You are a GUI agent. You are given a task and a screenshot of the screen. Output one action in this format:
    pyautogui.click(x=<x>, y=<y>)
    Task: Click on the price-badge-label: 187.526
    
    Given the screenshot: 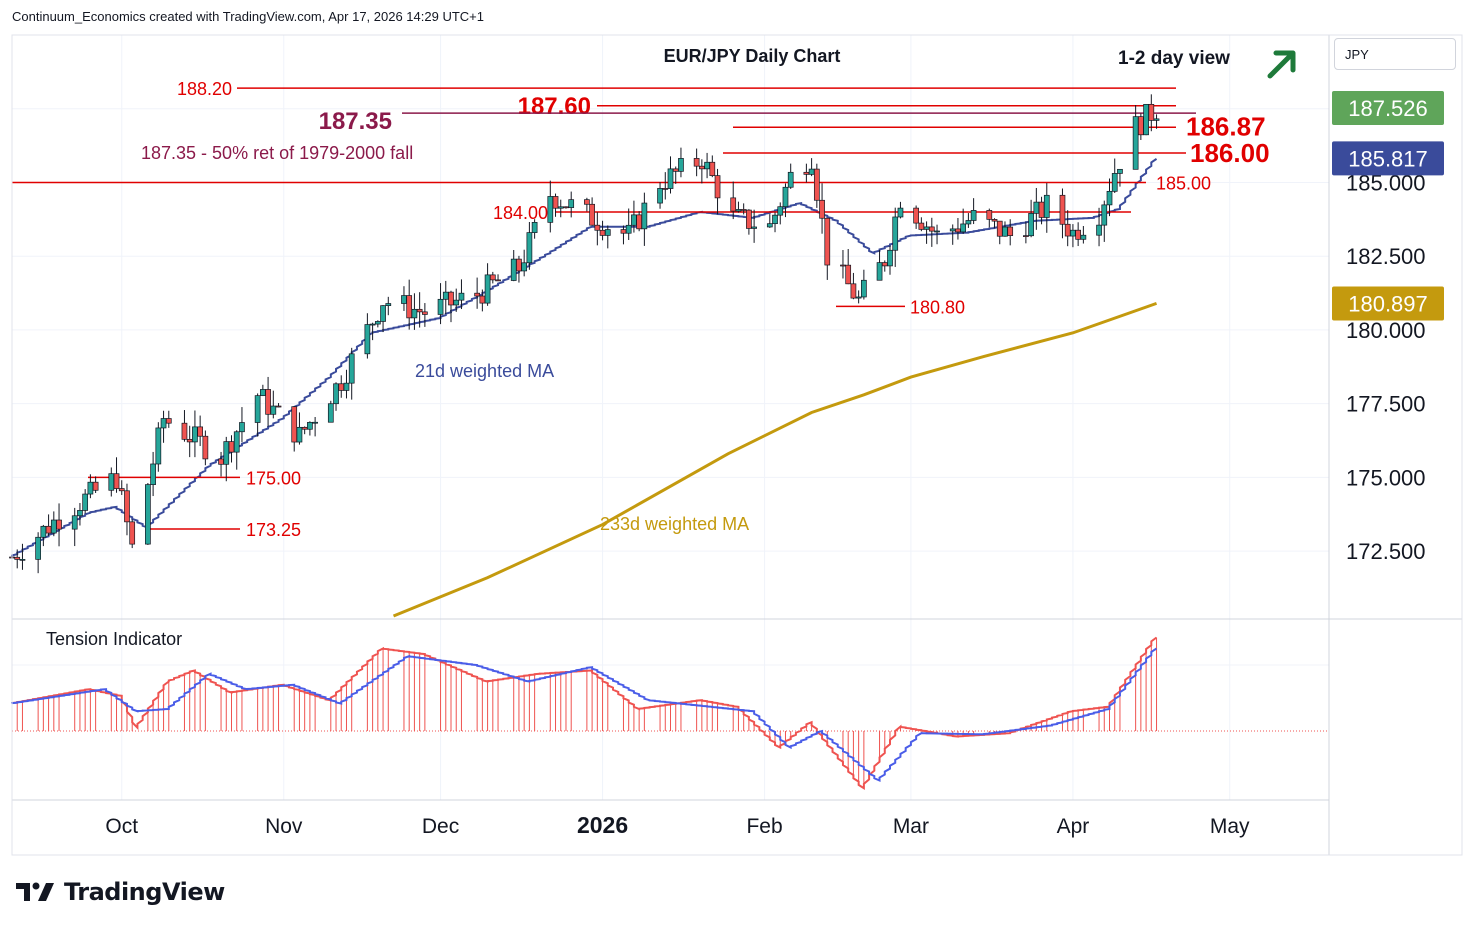 What is the action you would take?
    pyautogui.click(x=1388, y=108)
    